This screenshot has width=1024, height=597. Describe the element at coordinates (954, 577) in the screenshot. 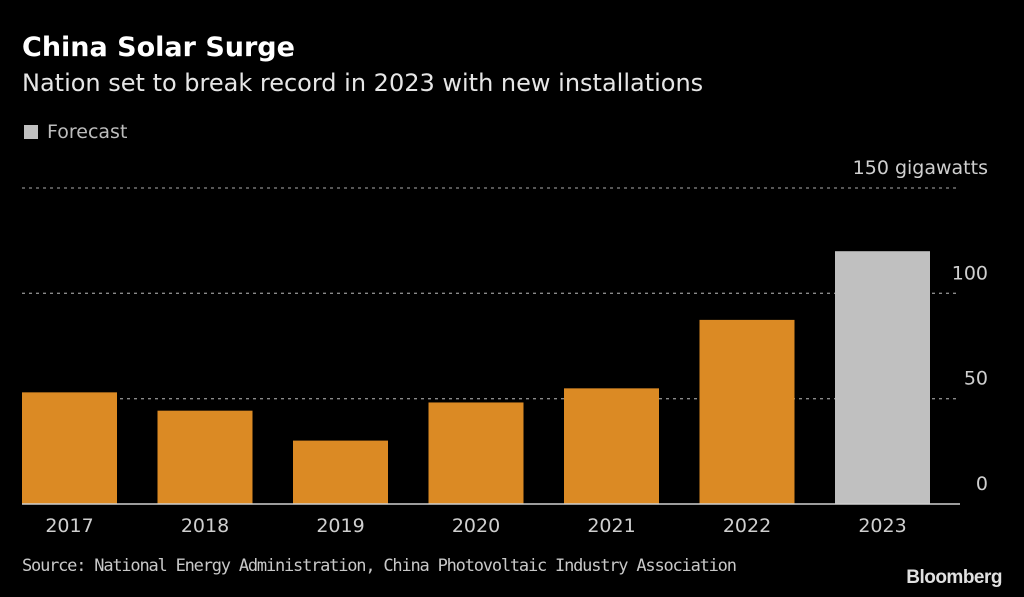

I see `bloomberg-logo: Bloomberg` at that location.